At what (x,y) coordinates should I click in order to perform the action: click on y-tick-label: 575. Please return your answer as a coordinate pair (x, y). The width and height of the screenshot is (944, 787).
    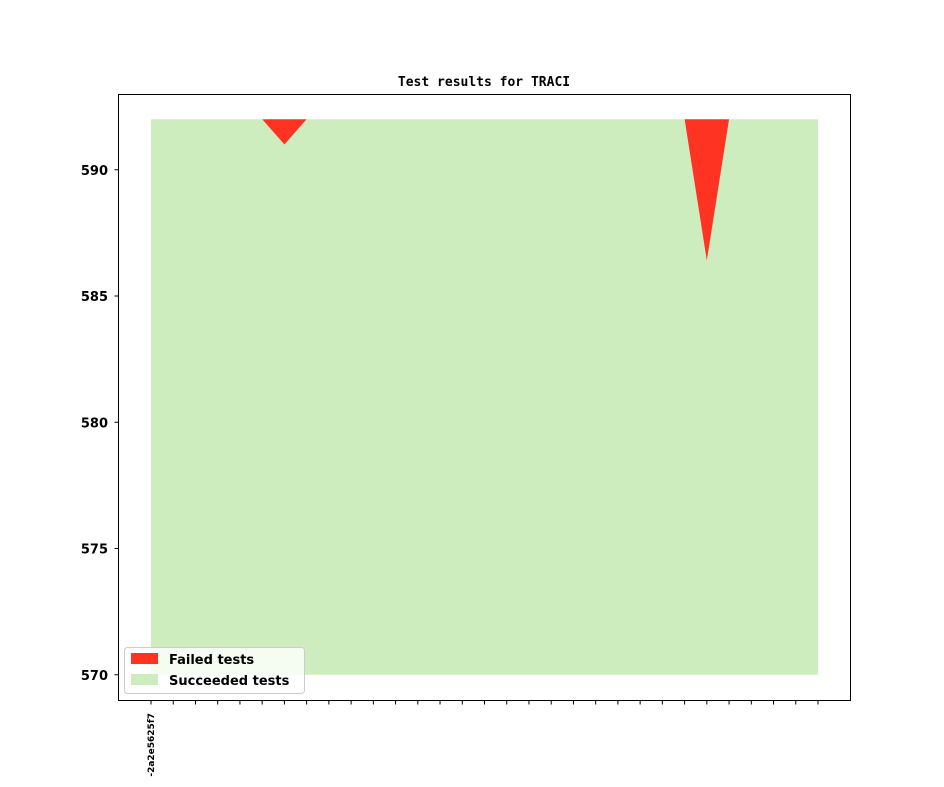
    Looking at the image, I should click on (94, 550).